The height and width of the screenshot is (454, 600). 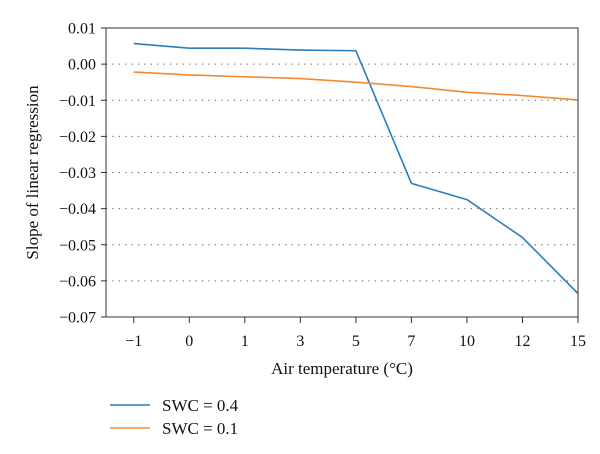 What do you see at coordinates (174, 417) in the screenshot?
I see `legend: SWC = 0.4 SWC = 0.1` at bounding box center [174, 417].